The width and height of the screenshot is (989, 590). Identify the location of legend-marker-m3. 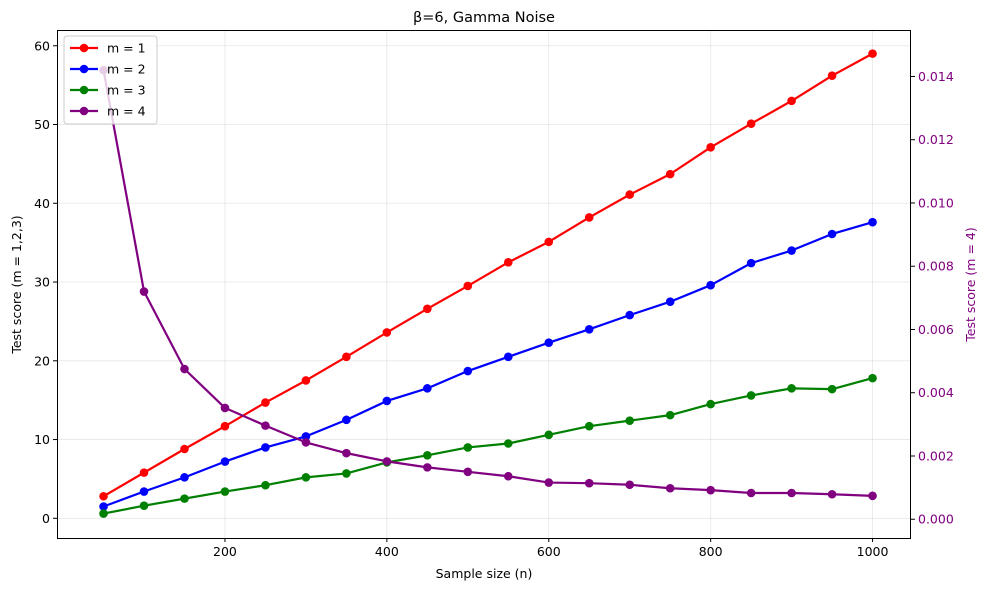
(84, 90).